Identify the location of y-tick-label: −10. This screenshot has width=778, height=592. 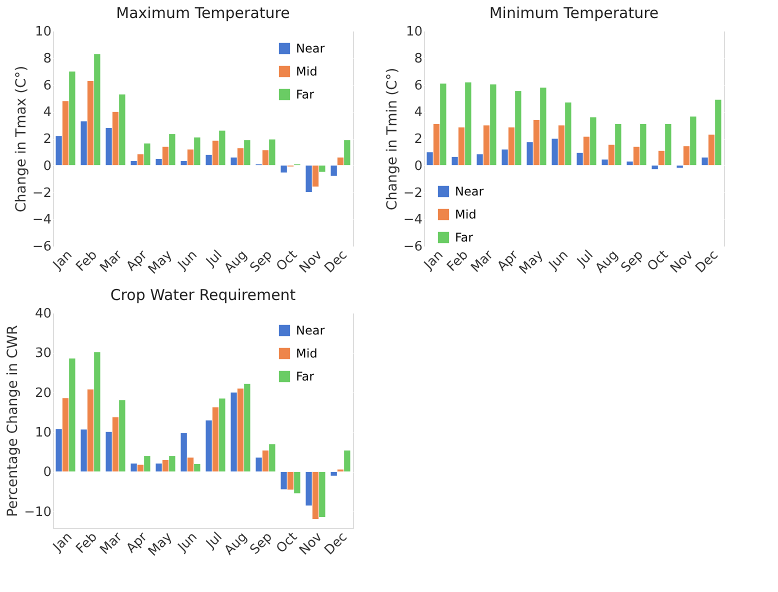
(38, 512).